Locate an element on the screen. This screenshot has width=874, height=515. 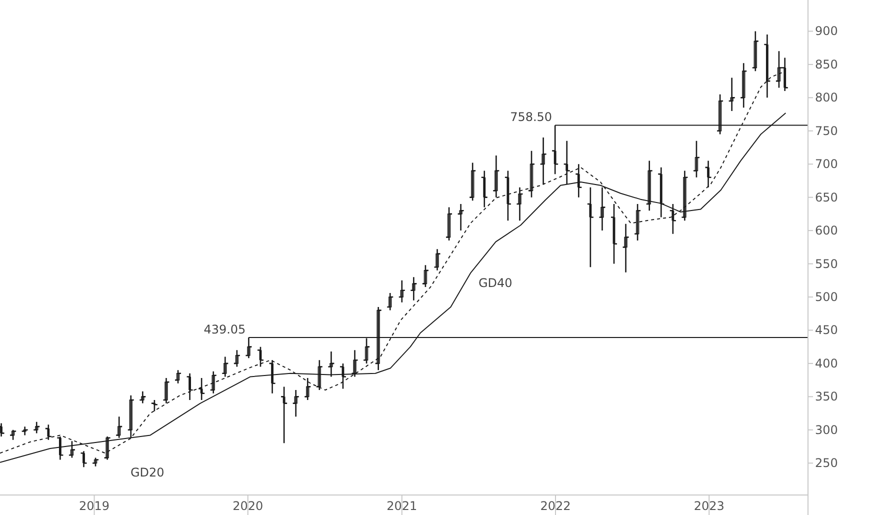
y-tick-label: 450 is located at coordinates (826, 330).